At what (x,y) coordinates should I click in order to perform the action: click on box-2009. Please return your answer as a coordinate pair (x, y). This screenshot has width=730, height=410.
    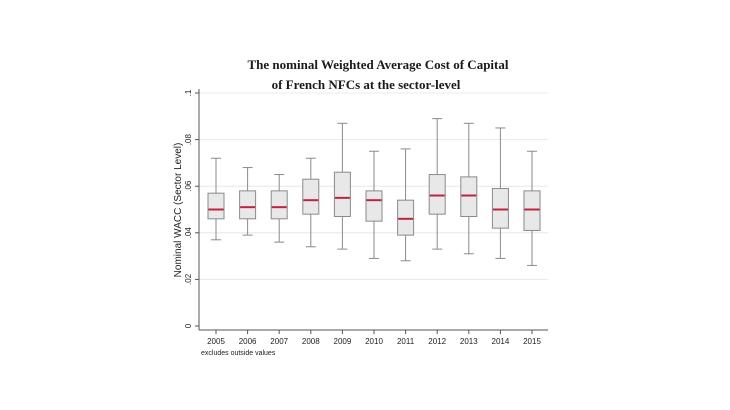
    Looking at the image, I should click on (342, 186).